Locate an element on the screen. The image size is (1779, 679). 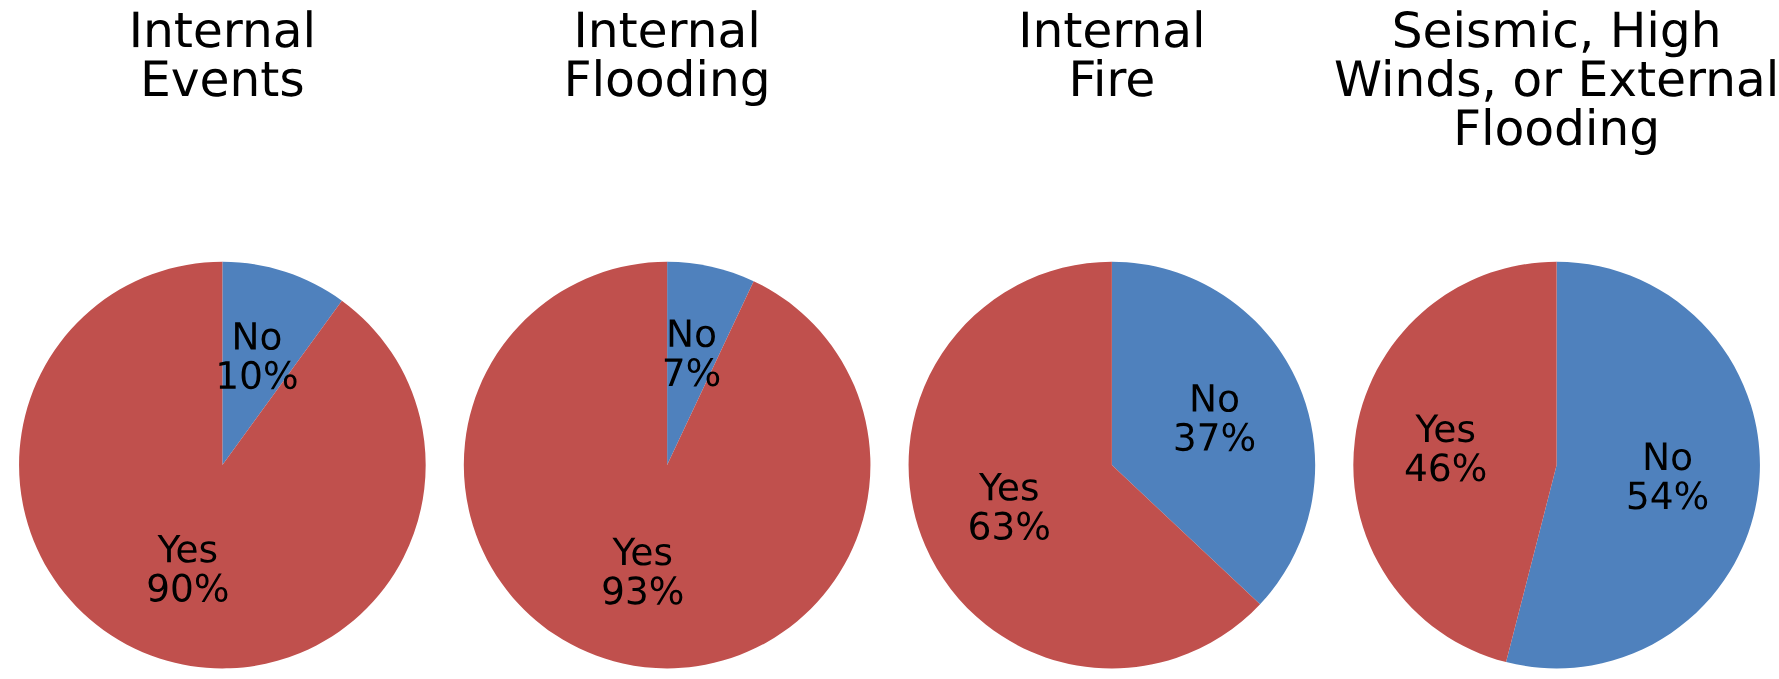
data-label: 63% is located at coordinates (1009, 525).